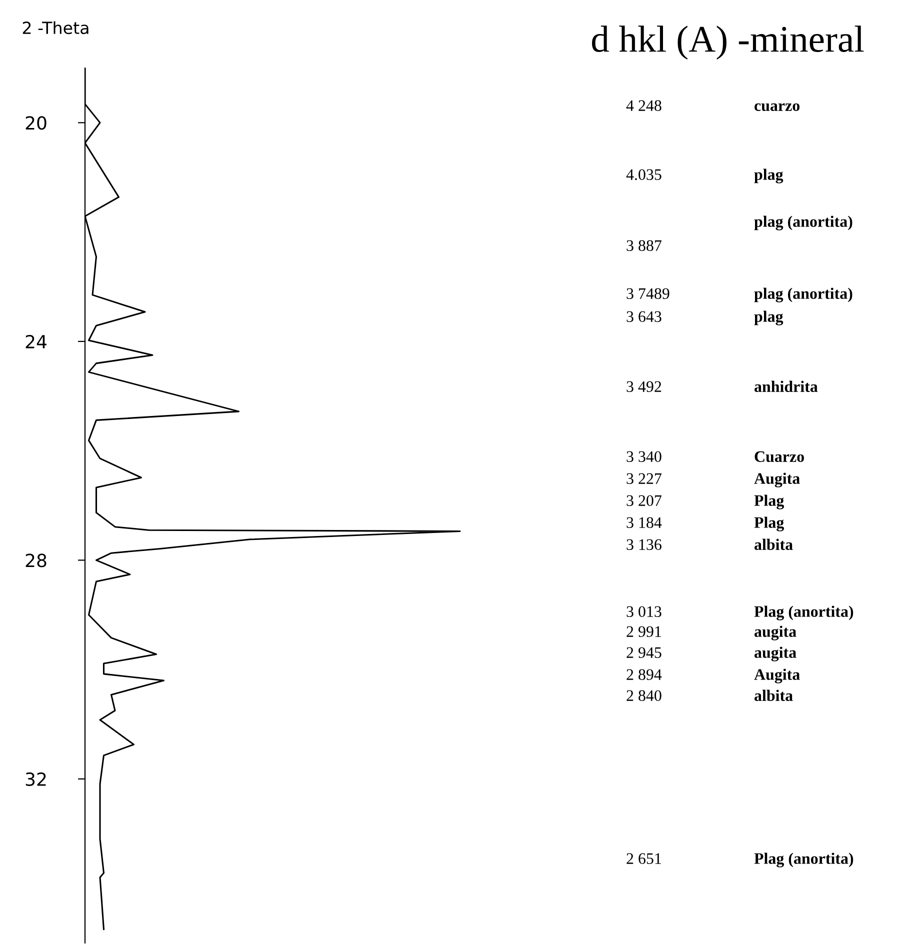 Image resolution: width=921 pixels, height=948 pixels. What do you see at coordinates (644, 695) in the screenshot?
I see `text: 2 840` at bounding box center [644, 695].